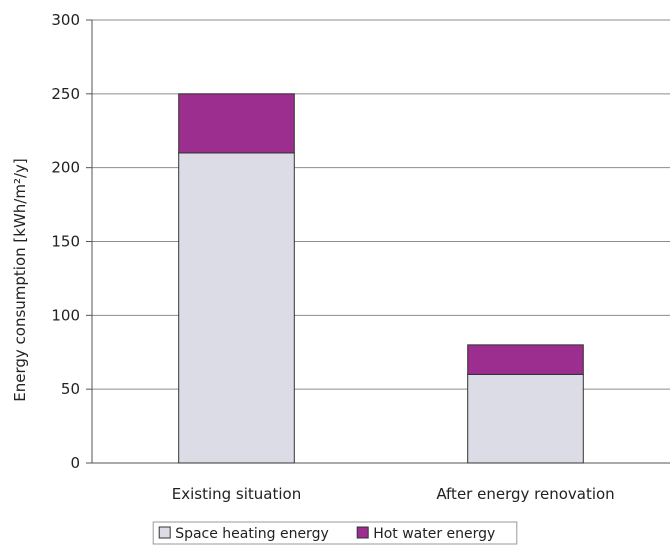  I want to click on y-tick-label: 50, so click(70, 389).